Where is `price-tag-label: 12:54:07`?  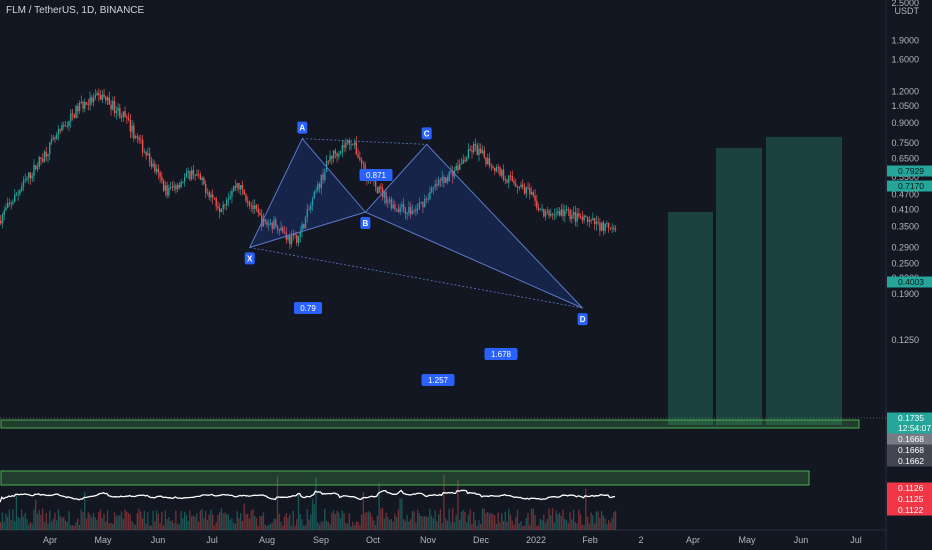 price-tag-label: 12:54:07 is located at coordinates (914, 428).